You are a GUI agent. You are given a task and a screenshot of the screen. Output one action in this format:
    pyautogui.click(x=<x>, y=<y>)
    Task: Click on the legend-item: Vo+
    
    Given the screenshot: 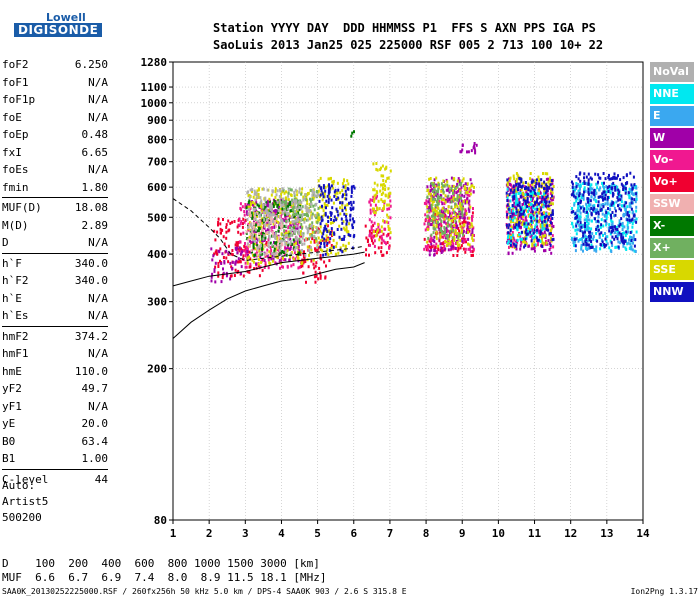 What is the action you would take?
    pyautogui.click(x=672, y=182)
    